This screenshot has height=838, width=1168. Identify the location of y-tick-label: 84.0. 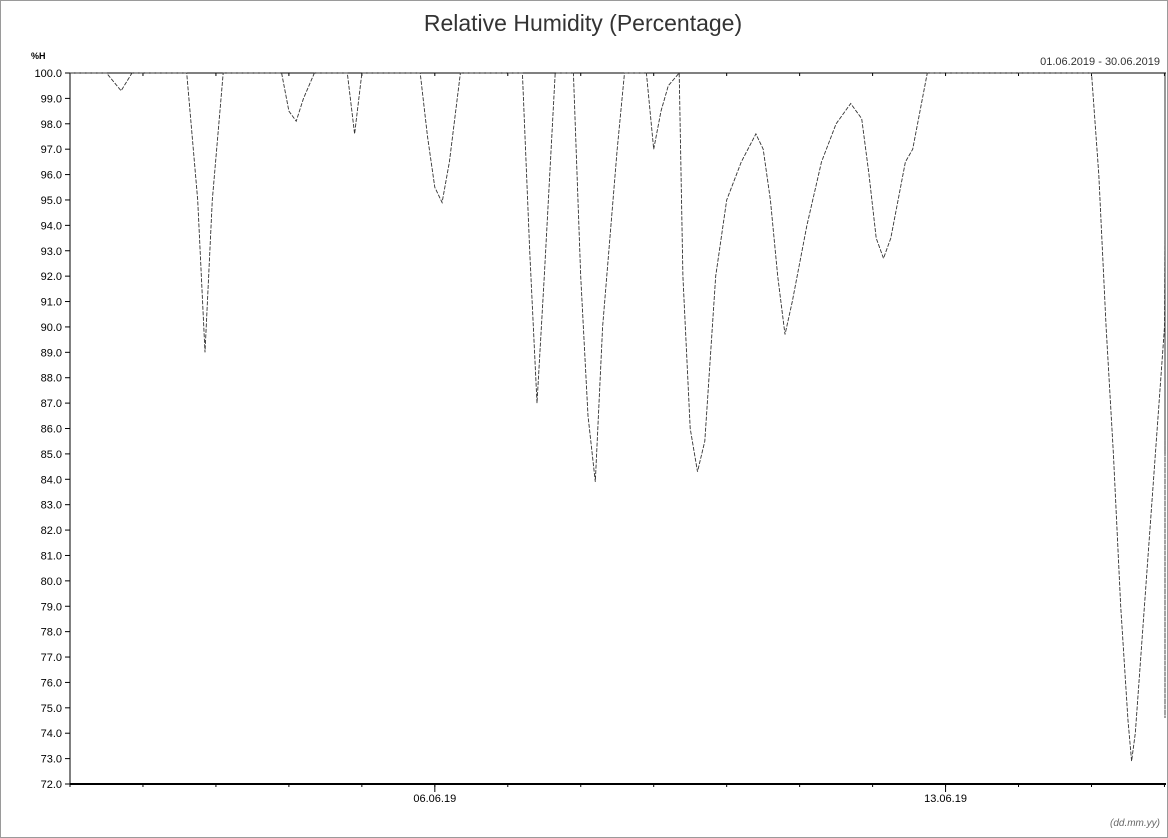
(51, 480).